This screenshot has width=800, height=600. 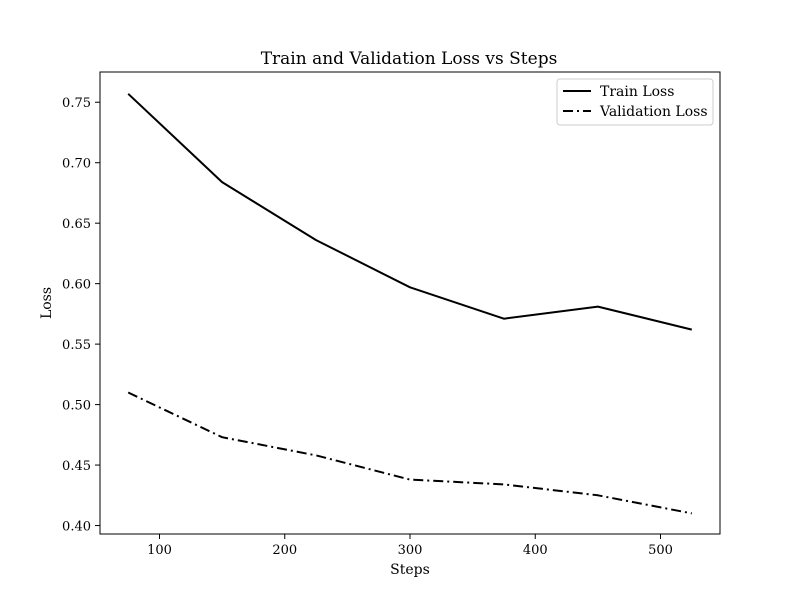 I want to click on y-tick-label: 0.40, so click(x=76, y=527).